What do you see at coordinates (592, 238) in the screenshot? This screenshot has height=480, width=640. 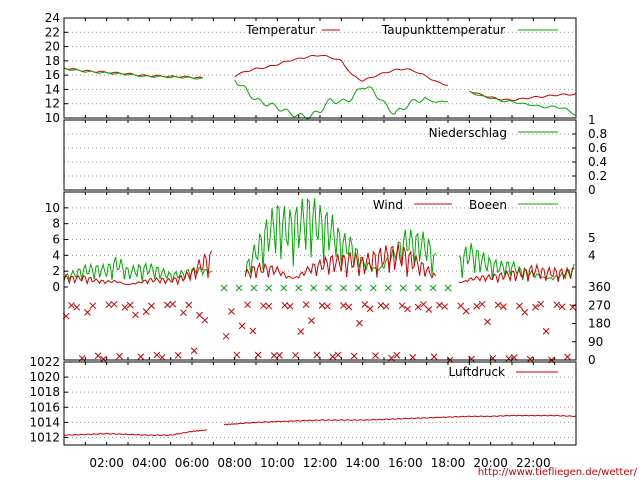 I see `y2-tick-label: 5` at bounding box center [592, 238].